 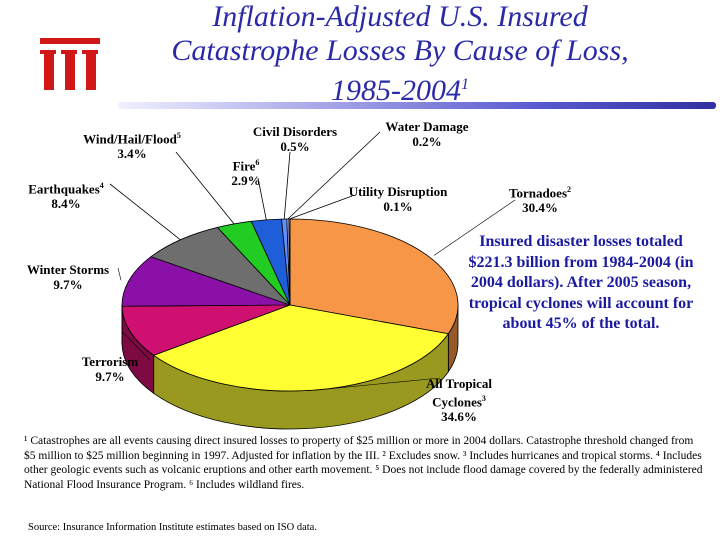 I want to click on pie-slice-winter-storms, so click(x=206, y=281).